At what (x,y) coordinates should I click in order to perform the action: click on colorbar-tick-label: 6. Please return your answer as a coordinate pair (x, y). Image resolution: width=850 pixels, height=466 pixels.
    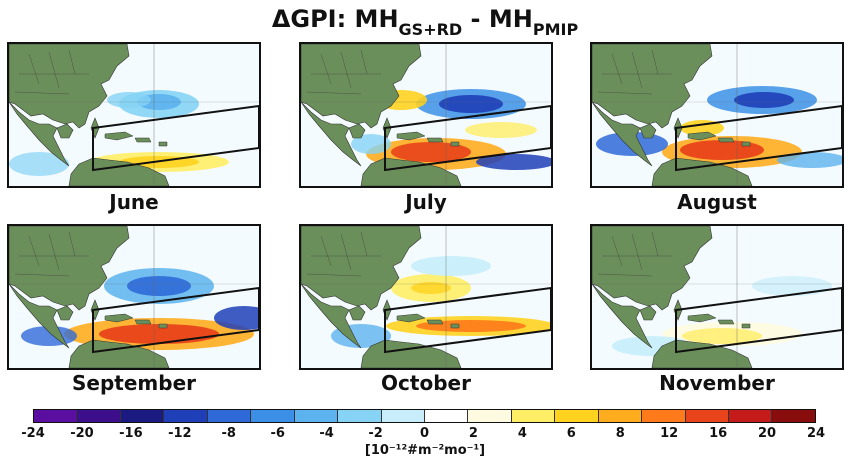
    Looking at the image, I should click on (571, 433).